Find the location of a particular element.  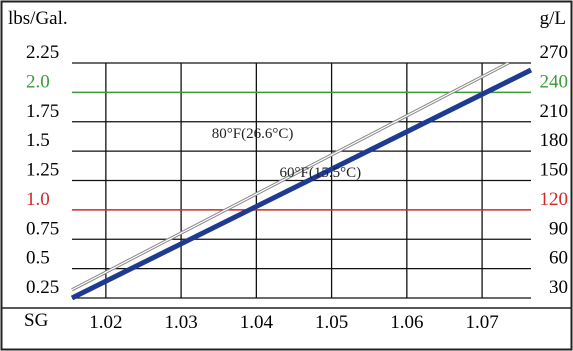

right-tick-label: 210 is located at coordinates (554, 111).